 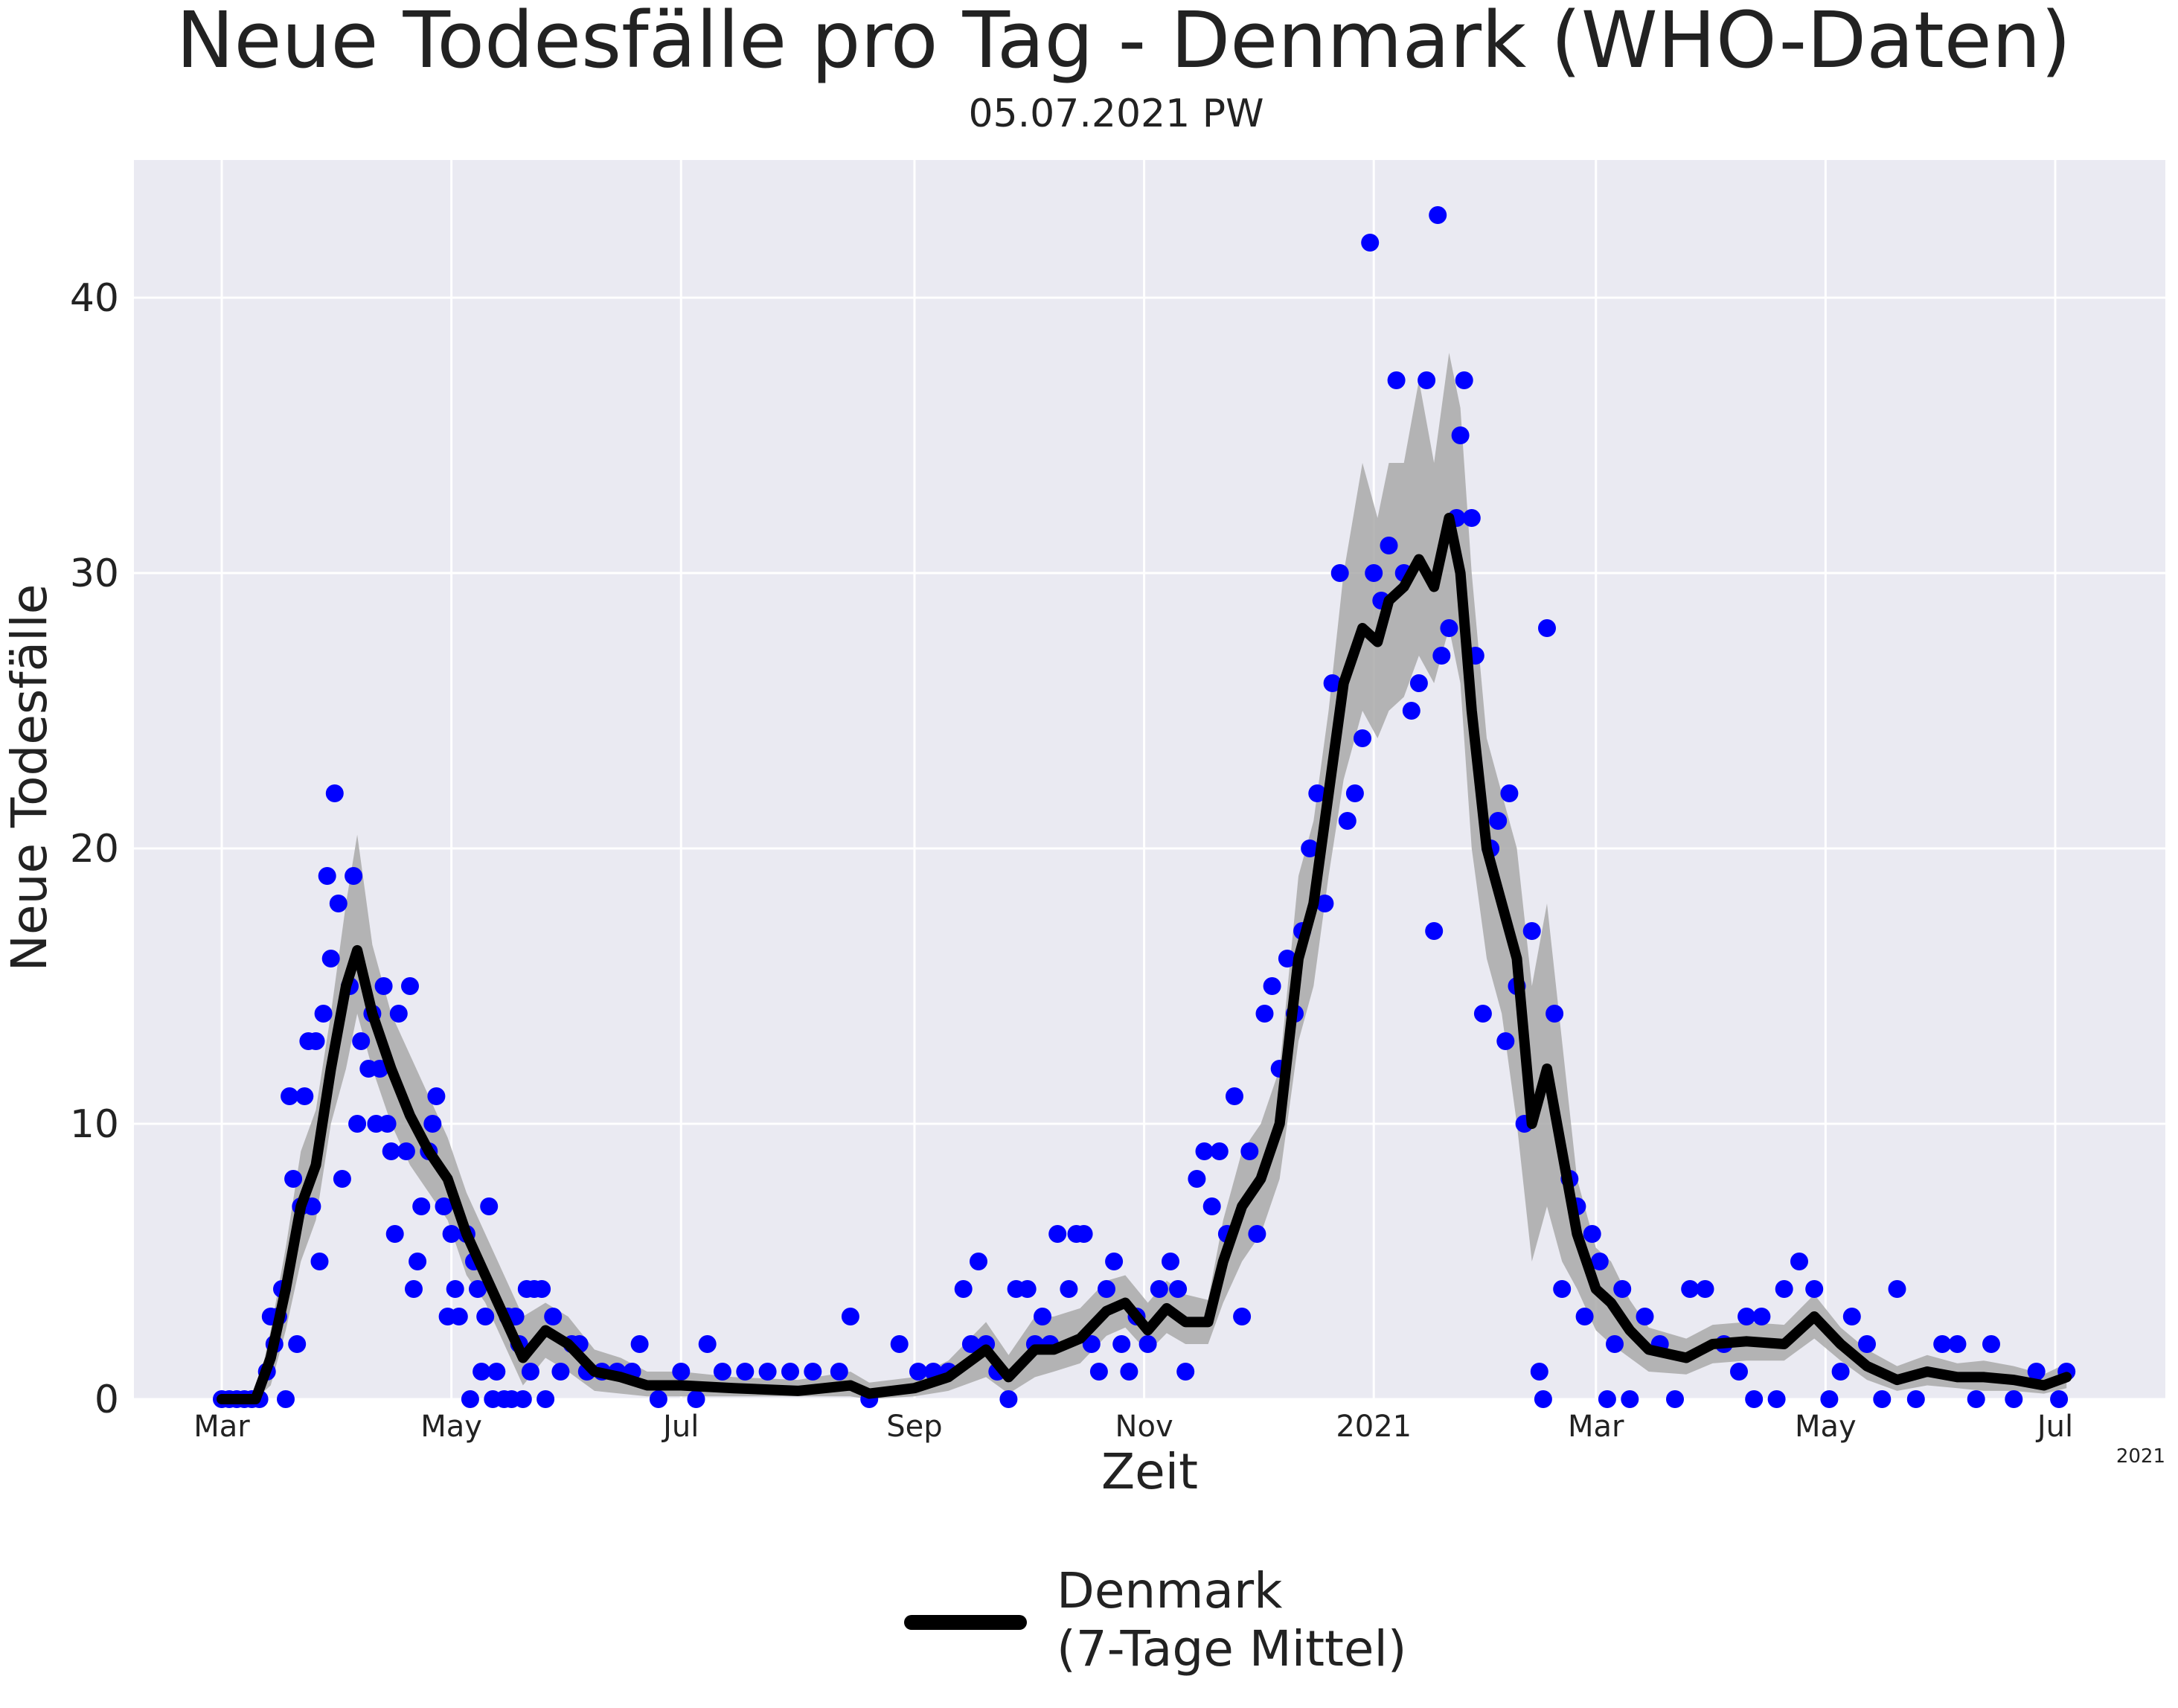 I want to click on x-tick-label: 2021, so click(x=1374, y=1427).